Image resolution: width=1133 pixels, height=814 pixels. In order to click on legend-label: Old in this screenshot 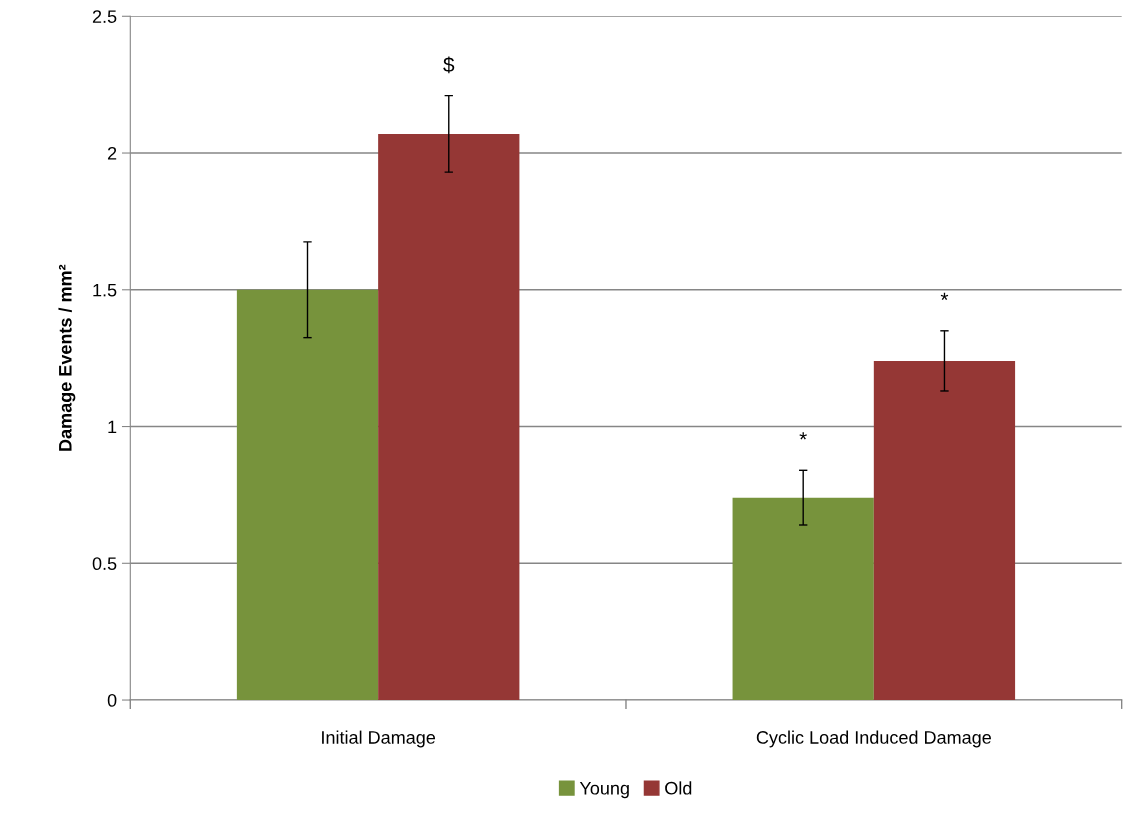, I will do `click(678, 788)`.